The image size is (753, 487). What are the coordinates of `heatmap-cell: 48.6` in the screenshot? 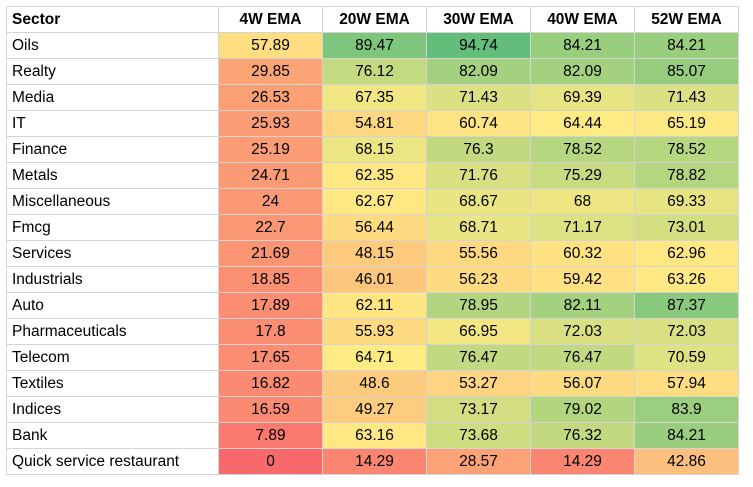 It's located at (374, 383).